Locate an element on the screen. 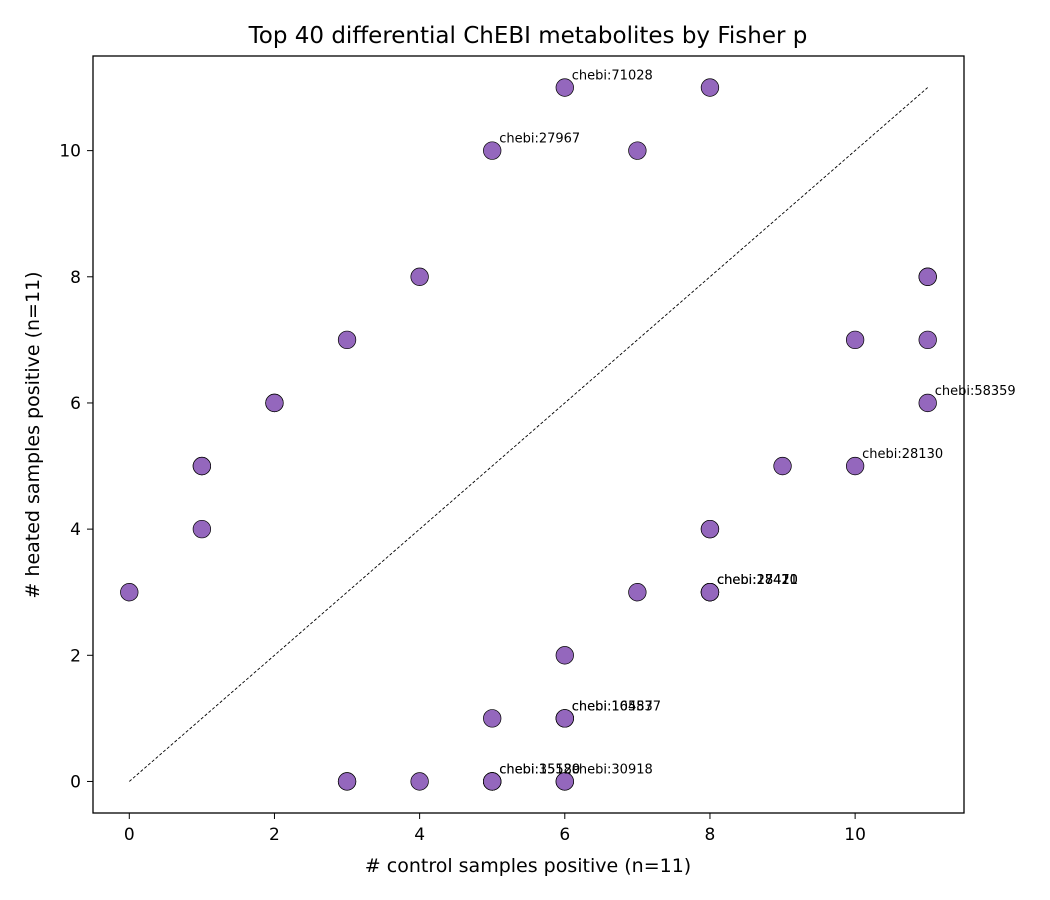  point-annotation-10: chebi:15589 is located at coordinates (539, 769).